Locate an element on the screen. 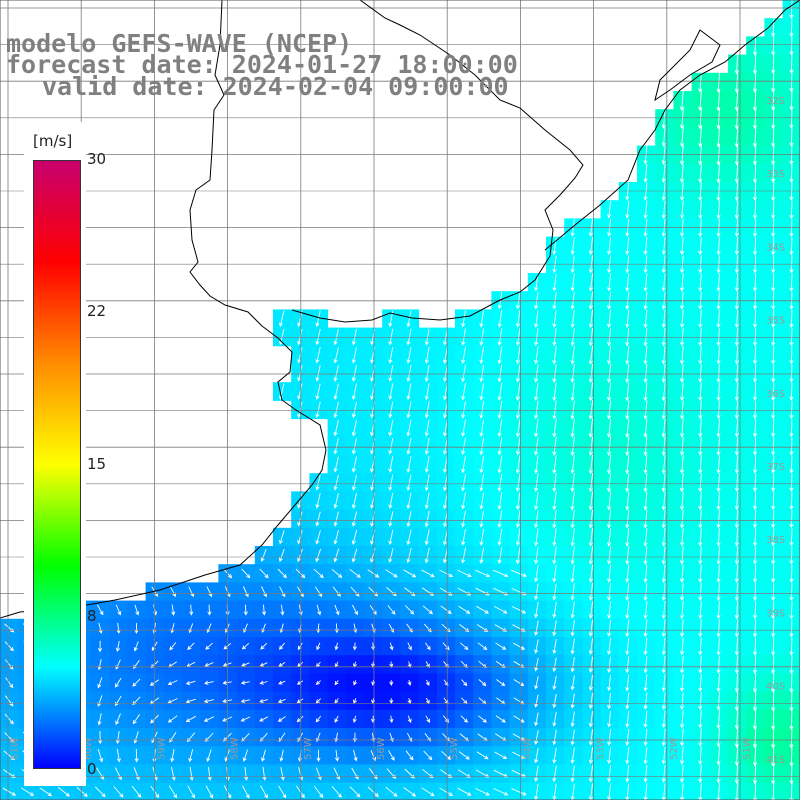 The image size is (800, 800). coastline-brazil is located at coordinates (672, 125).